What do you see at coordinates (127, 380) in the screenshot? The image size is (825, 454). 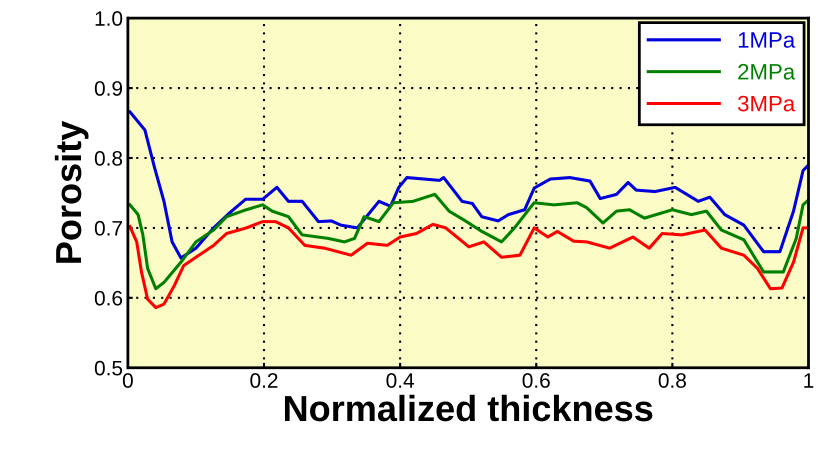 I see `x-tick-label: 0` at bounding box center [127, 380].